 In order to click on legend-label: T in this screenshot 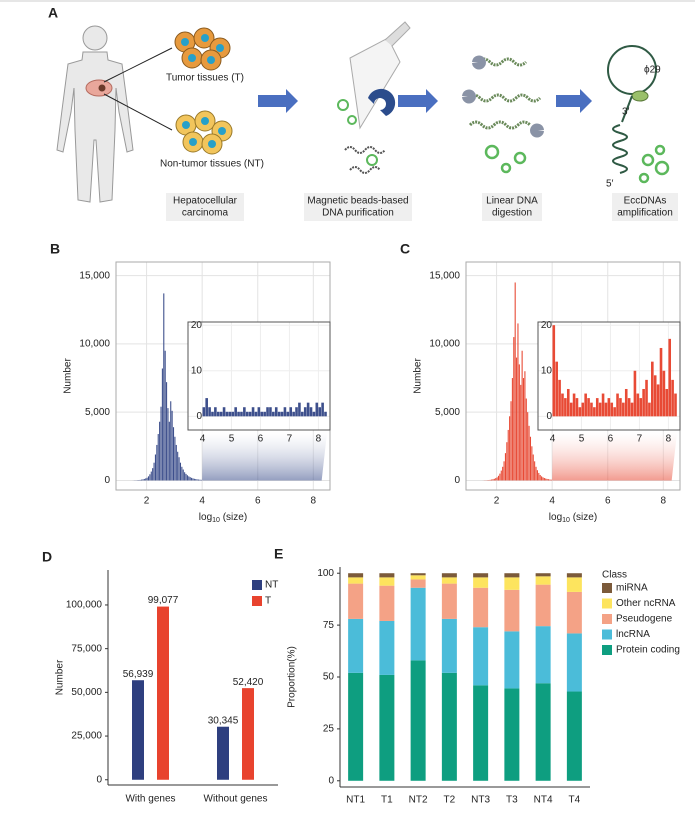, I will do `click(268, 601)`.